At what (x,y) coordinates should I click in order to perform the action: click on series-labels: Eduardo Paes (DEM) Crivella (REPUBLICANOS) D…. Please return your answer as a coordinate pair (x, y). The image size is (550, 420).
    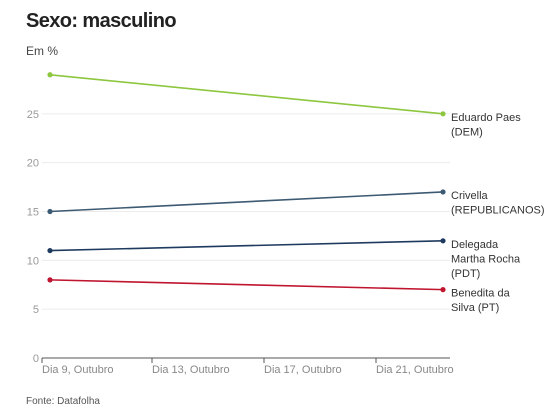
    Looking at the image, I should click on (498, 213).